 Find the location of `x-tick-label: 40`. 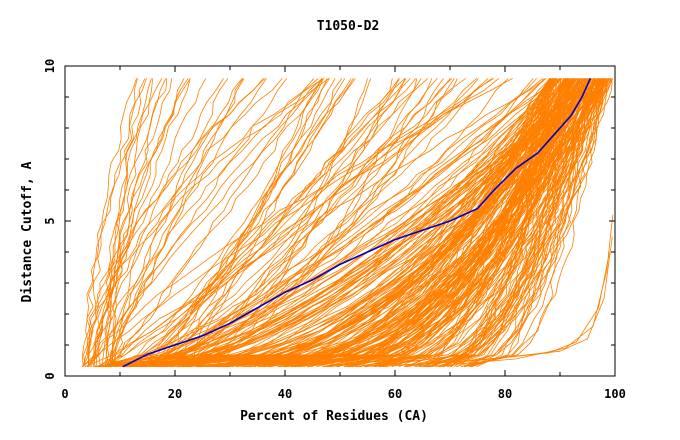

x-tick-label: 40 is located at coordinates (285, 394).